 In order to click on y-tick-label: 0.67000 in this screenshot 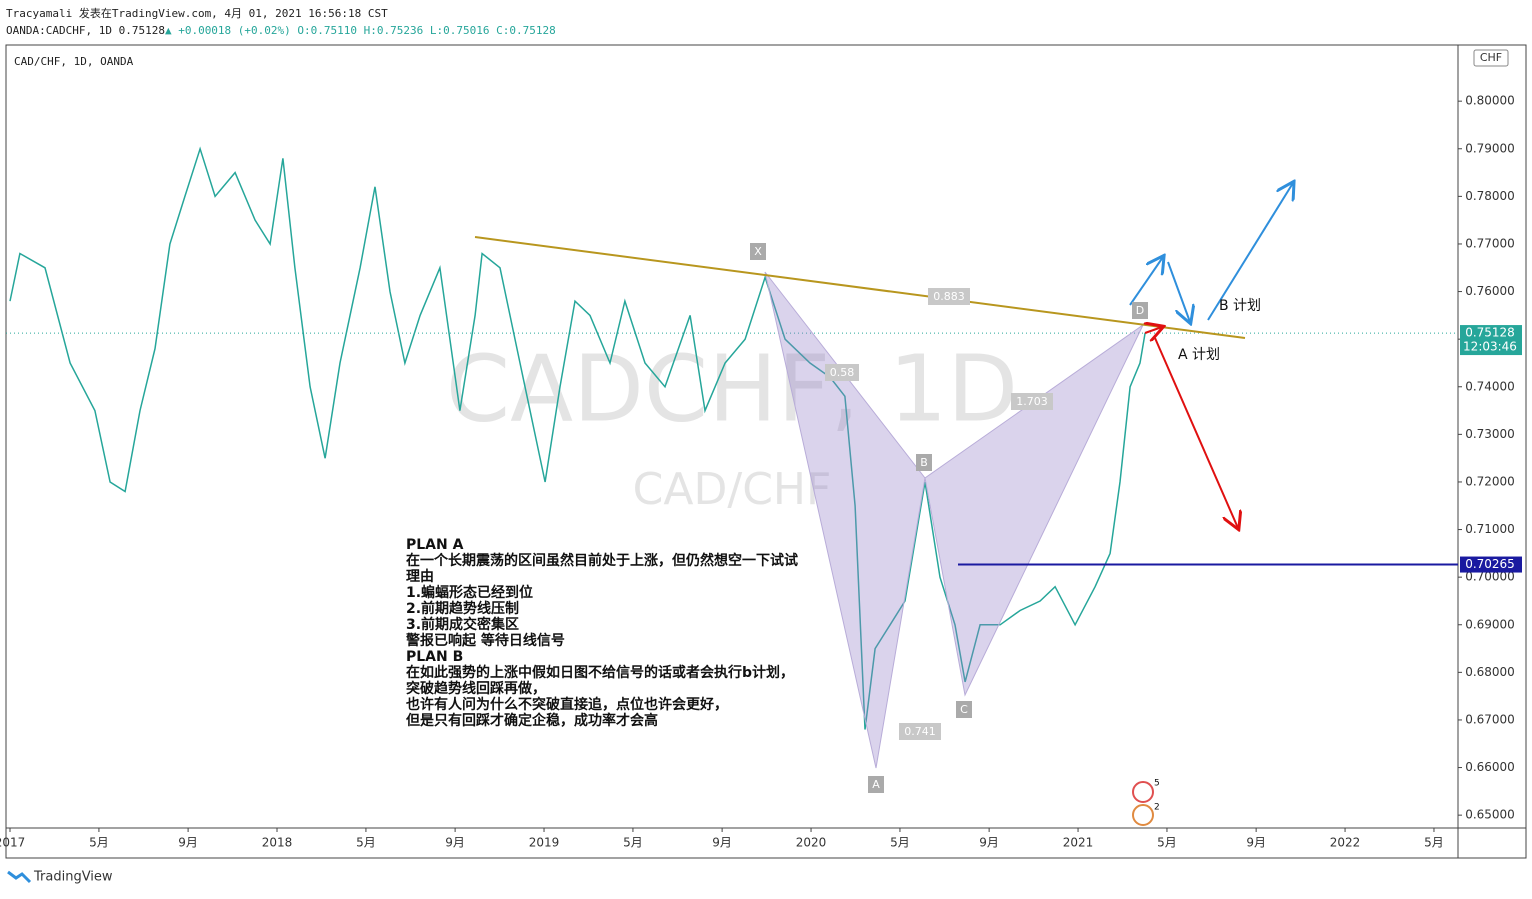, I will do `click(1490, 719)`.